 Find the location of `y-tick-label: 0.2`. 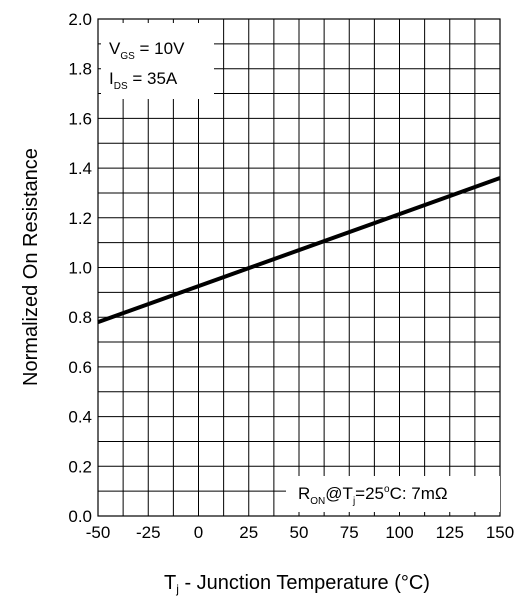

y-tick-label: 0.2 is located at coordinates (80, 466).